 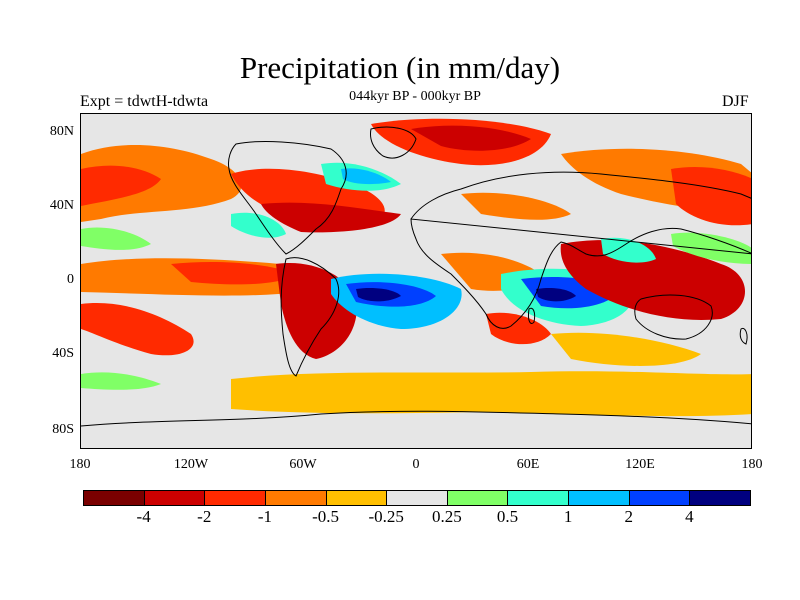 I want to click on field-gulf-wet, so click(x=258, y=225).